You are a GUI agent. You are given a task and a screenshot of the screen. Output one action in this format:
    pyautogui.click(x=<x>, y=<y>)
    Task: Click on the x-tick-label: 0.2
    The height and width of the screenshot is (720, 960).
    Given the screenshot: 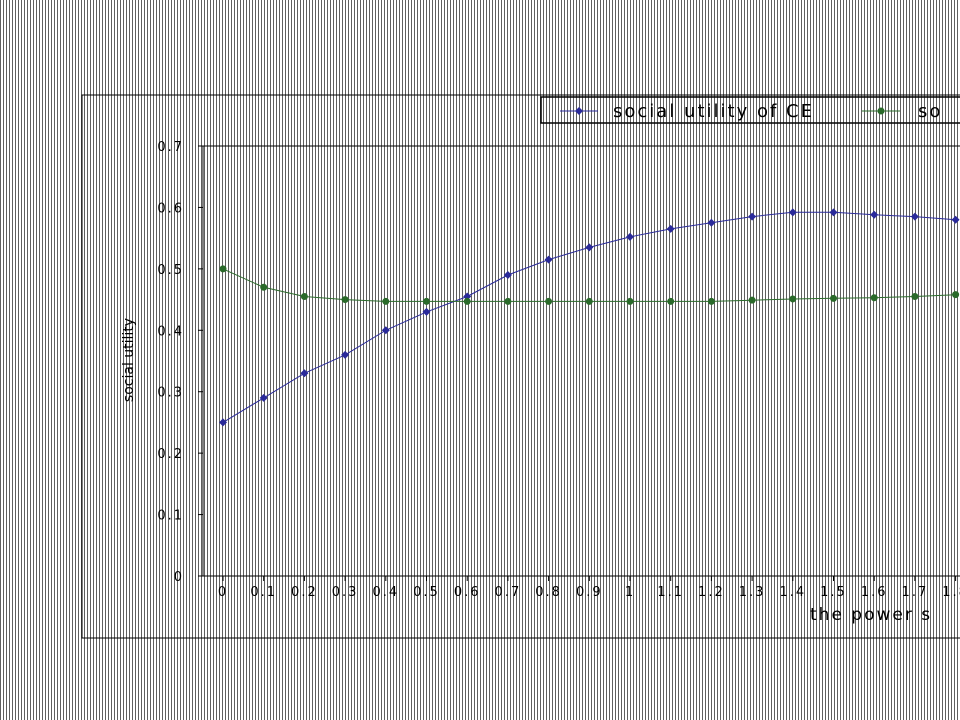 What is the action you would take?
    pyautogui.click(x=304, y=592)
    